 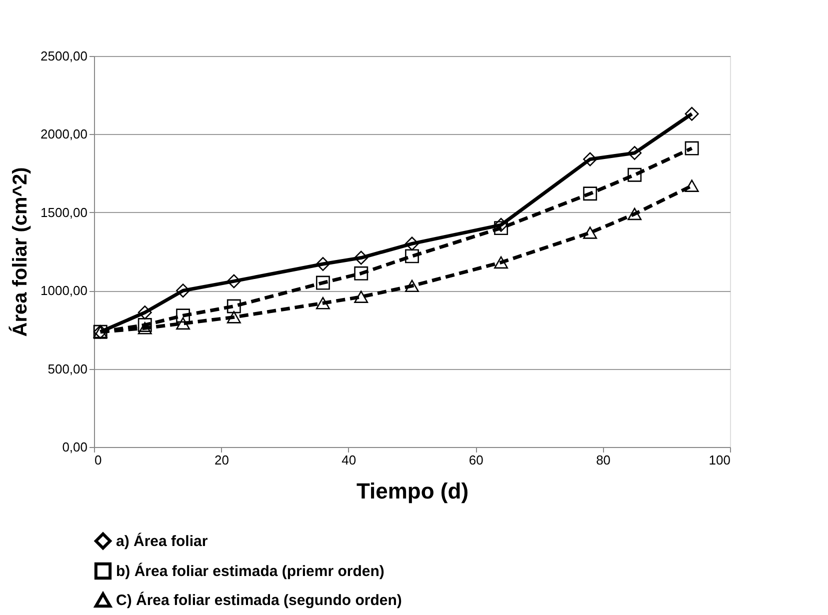 What do you see at coordinates (20, 252) in the screenshot?
I see `y-axis-title: Área foliar (cm^2)` at bounding box center [20, 252].